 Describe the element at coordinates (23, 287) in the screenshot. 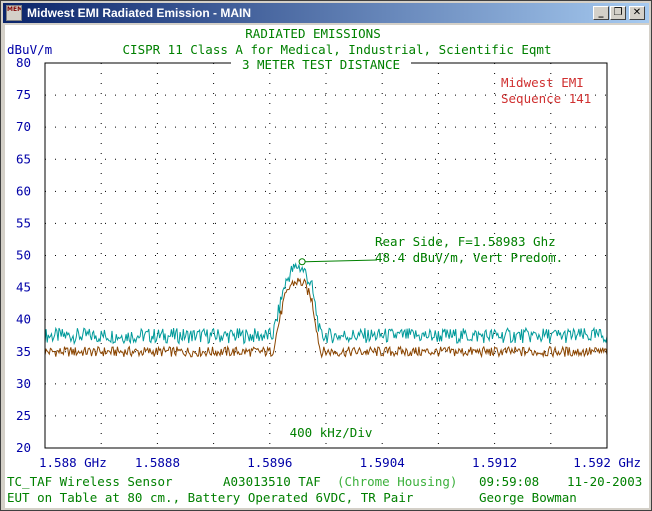

I see `y-tick-label: 45` at that location.